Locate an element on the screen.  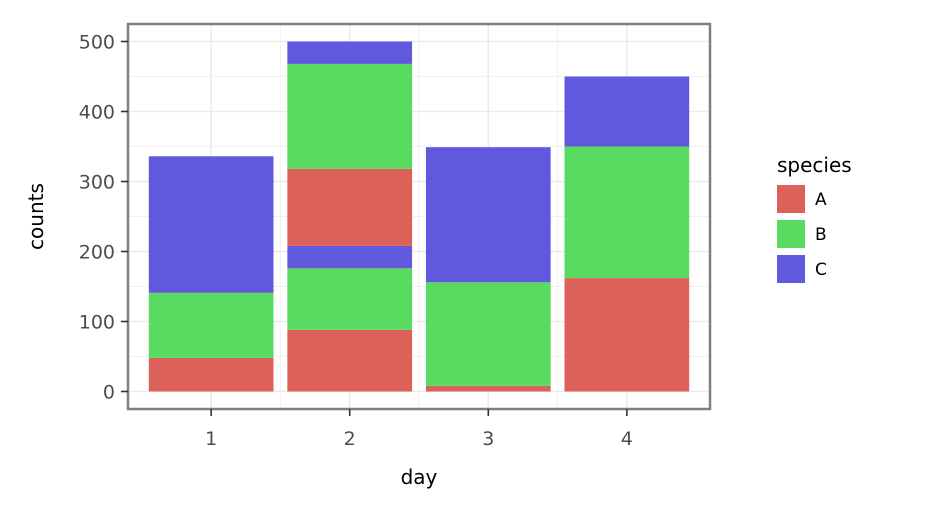
x-axis: 1 2 3 4 is located at coordinates (419, 429).